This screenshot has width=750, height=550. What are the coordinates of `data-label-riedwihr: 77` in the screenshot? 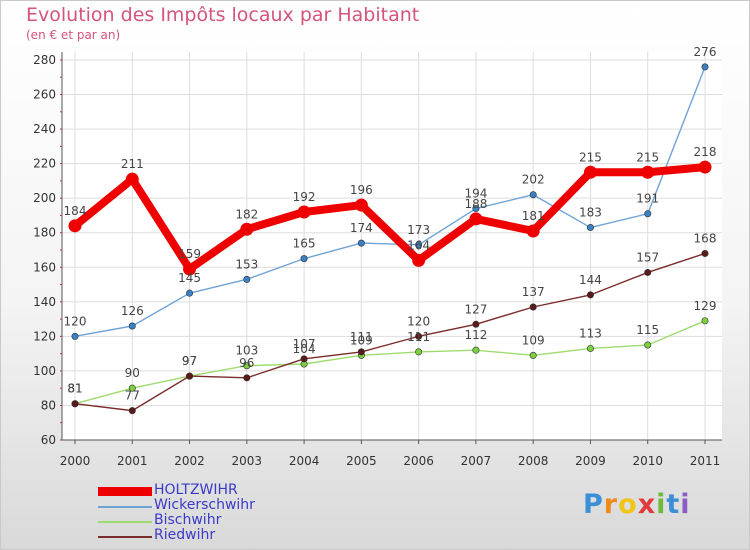 It's located at (132, 396).